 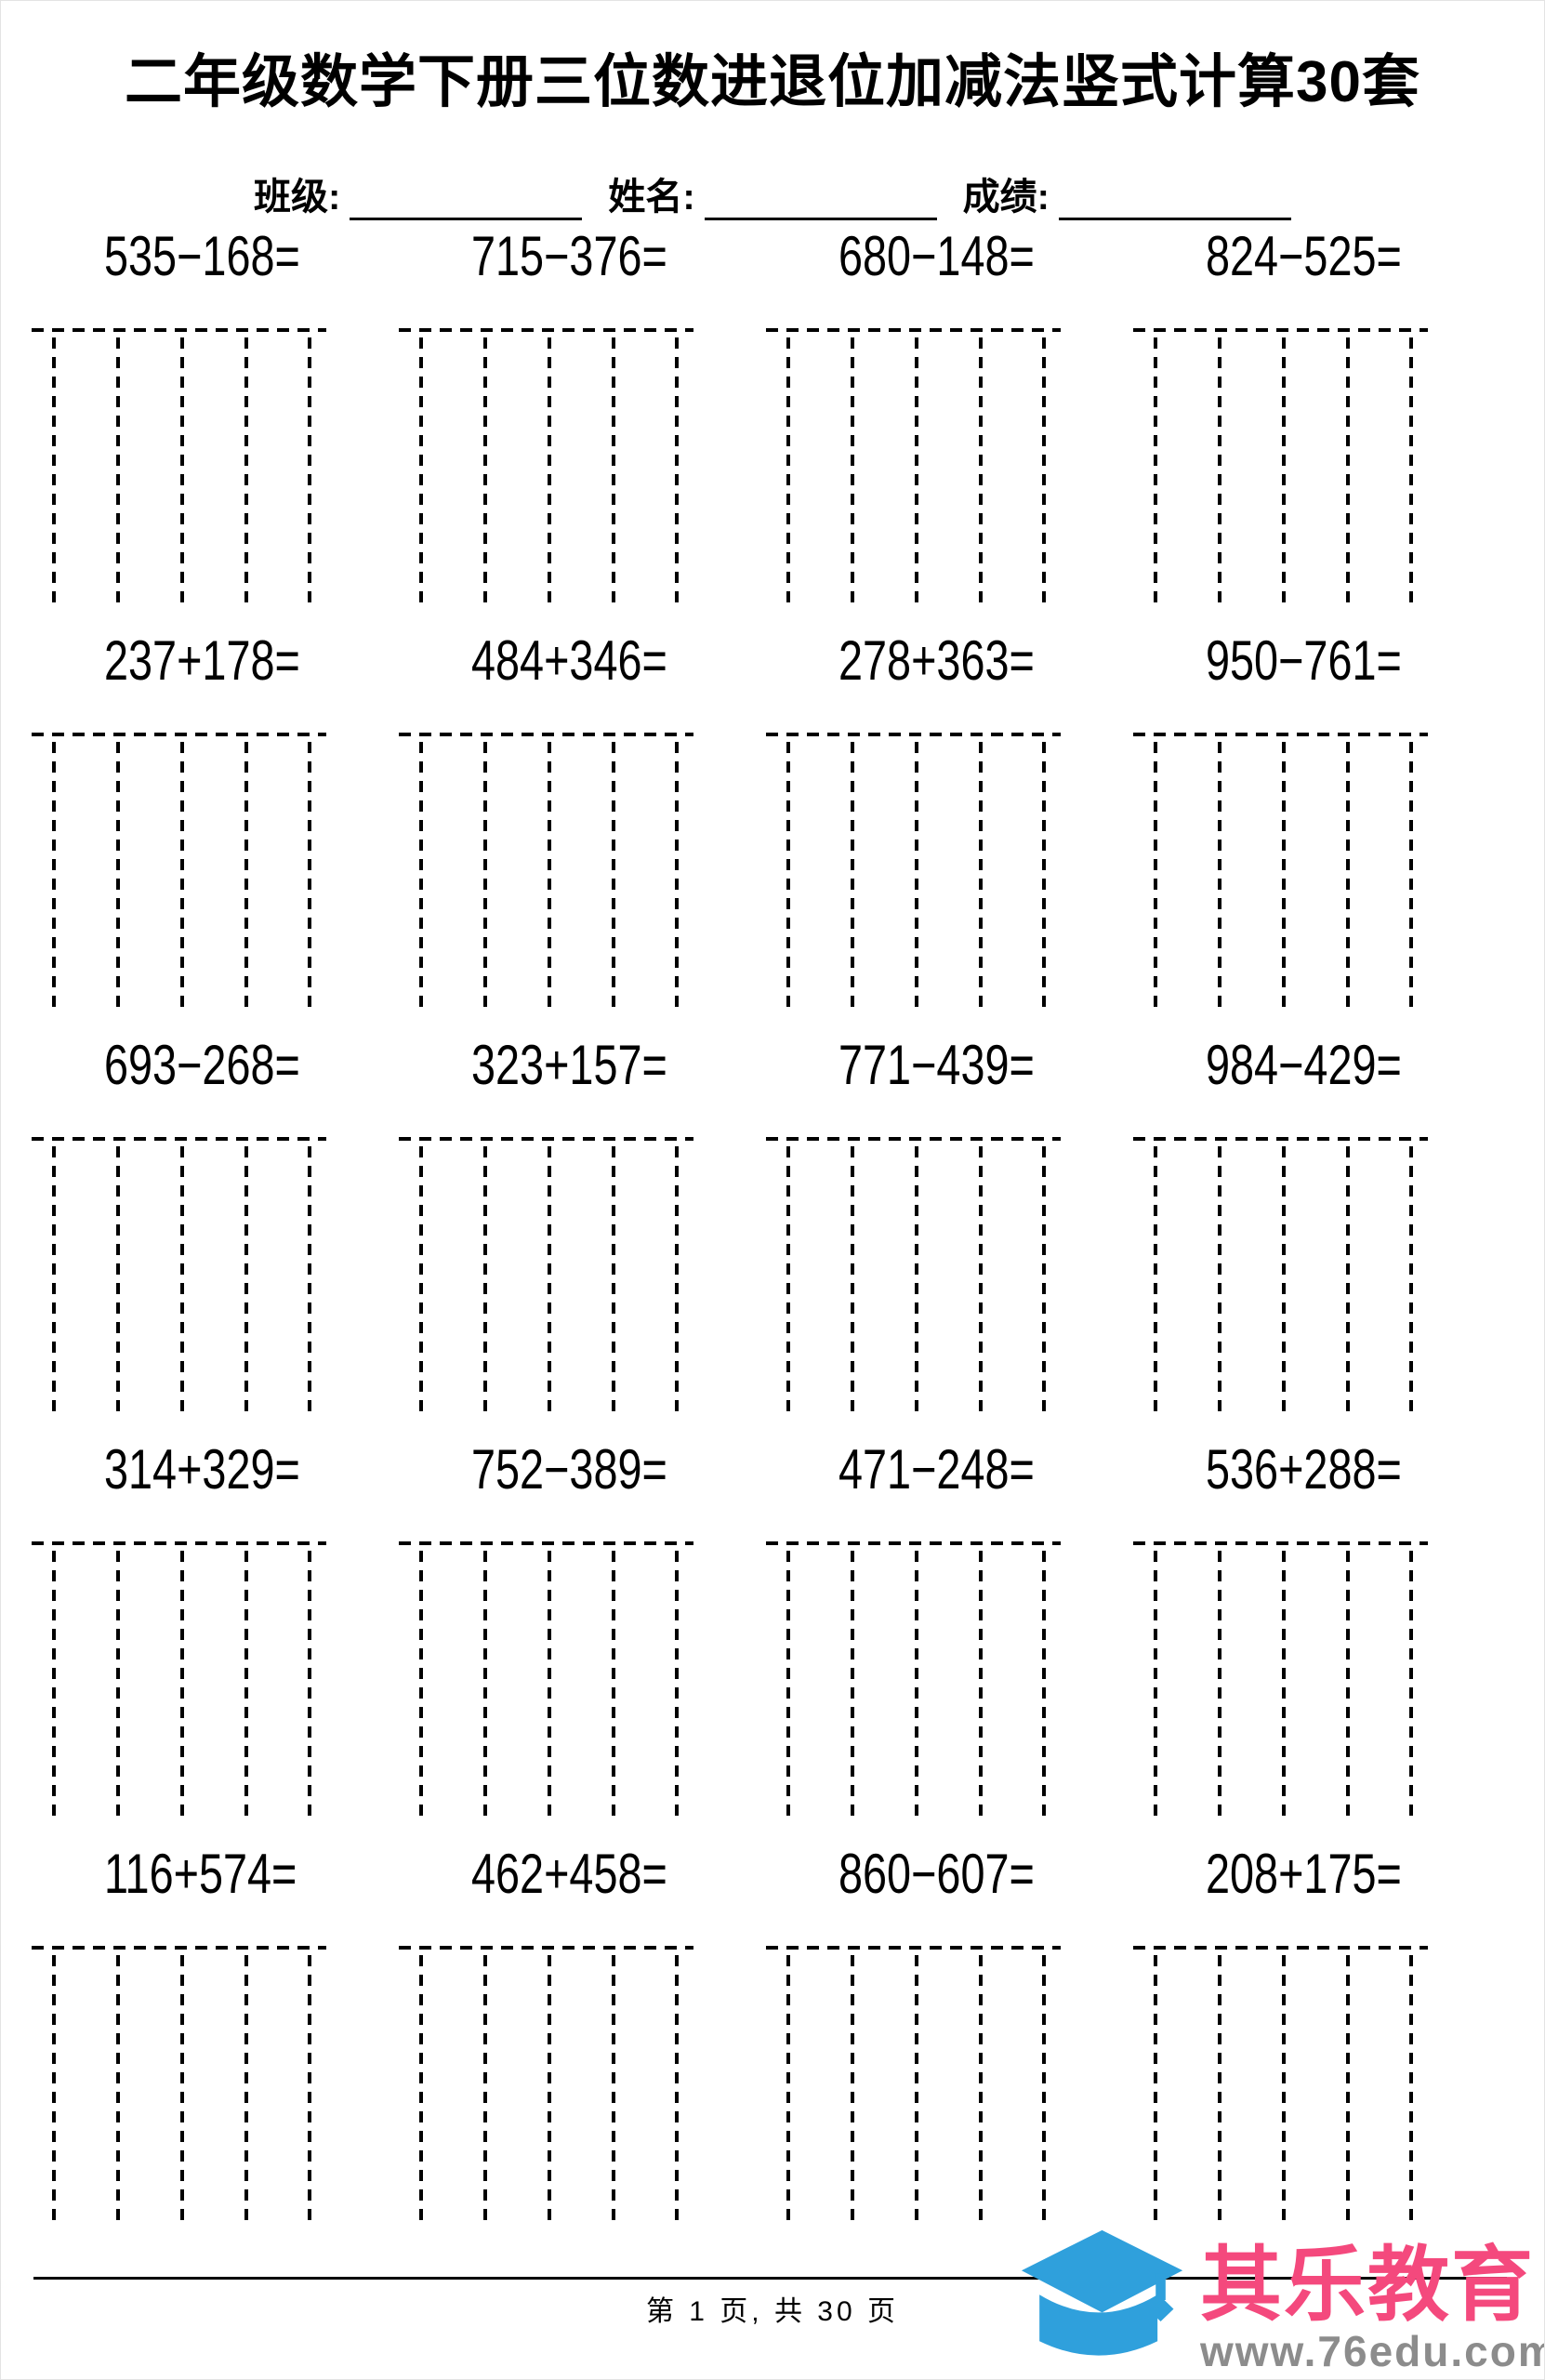 I want to click on problem-cell: 771−439=, so click(x=949, y=1238).